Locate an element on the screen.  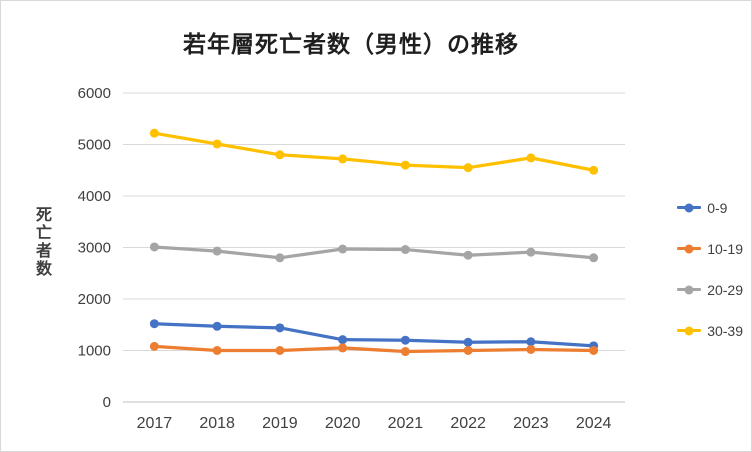
legend-item-30-39: 30-39 is located at coordinates (710, 330).